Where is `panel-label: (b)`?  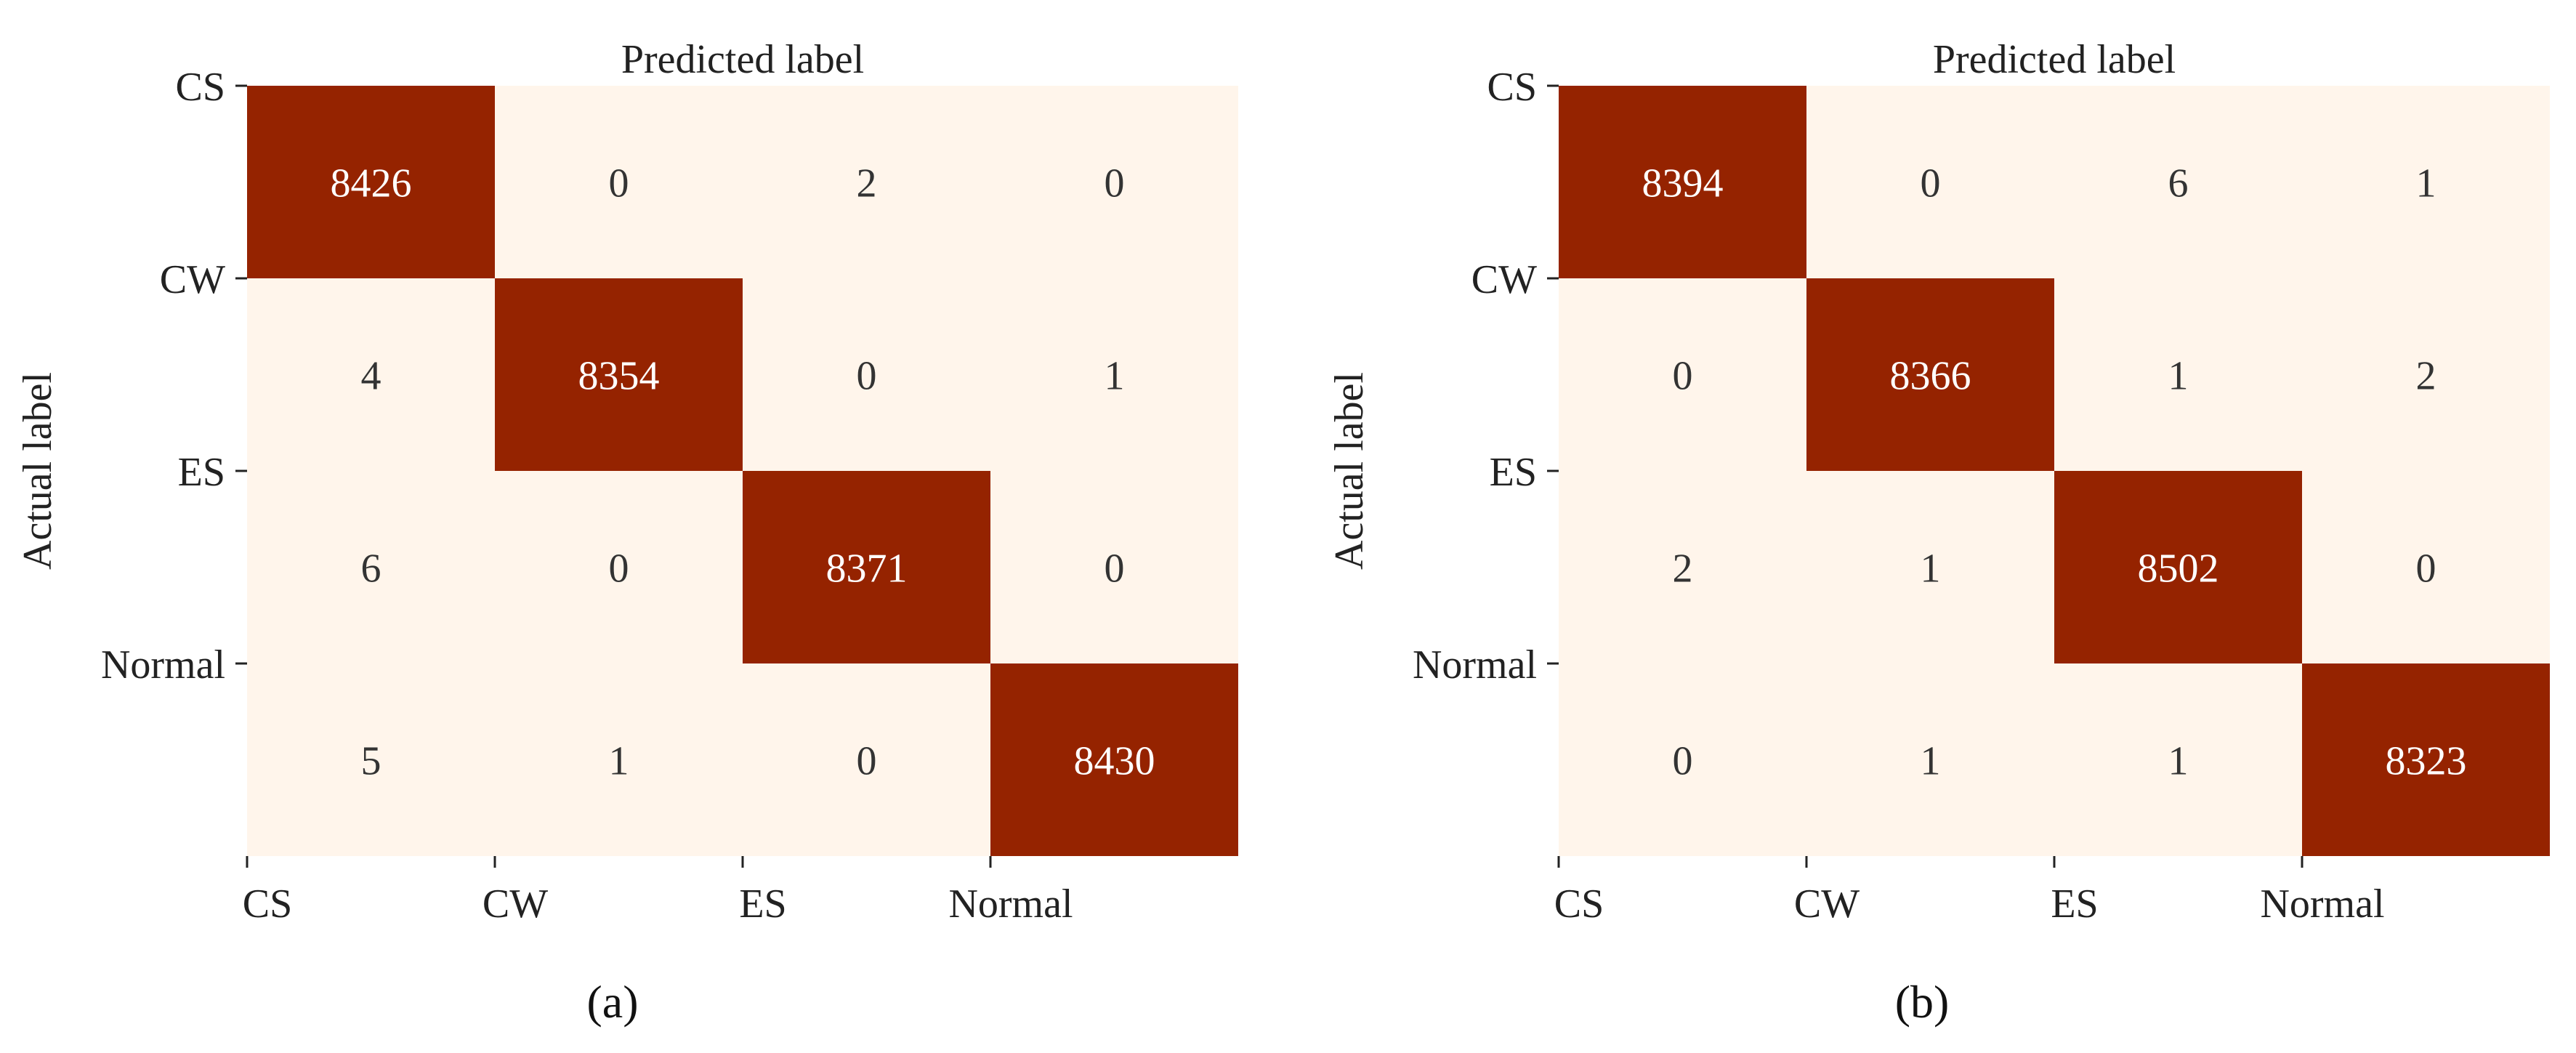 panel-label: (b) is located at coordinates (1923, 1002).